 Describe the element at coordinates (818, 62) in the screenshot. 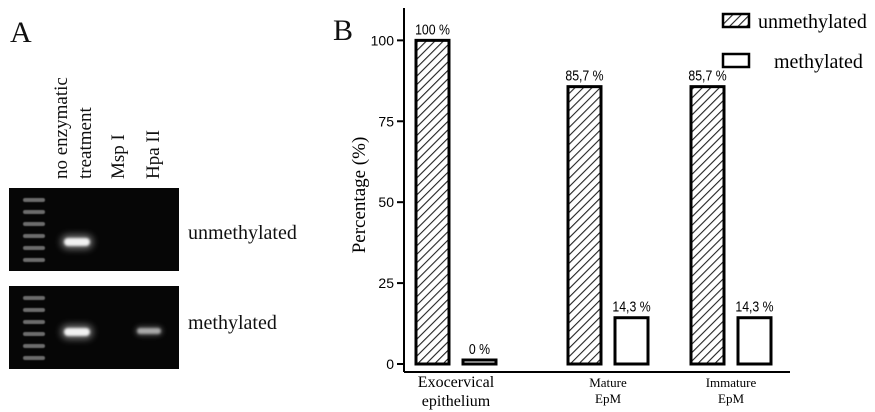

I see `legend-label: methylated` at that location.